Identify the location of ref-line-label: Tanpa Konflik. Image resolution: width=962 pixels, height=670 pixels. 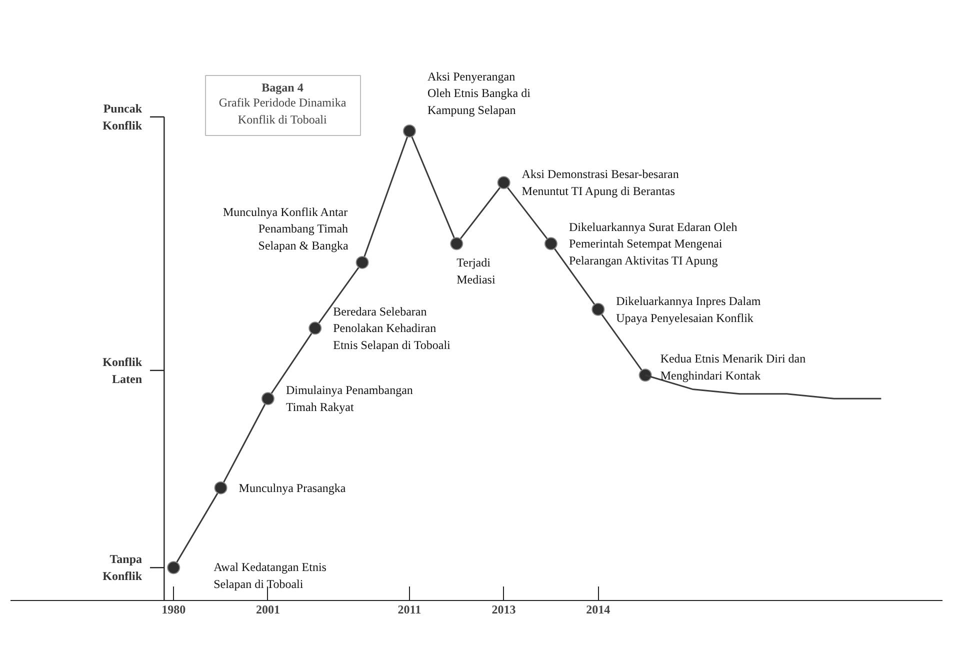
(122, 568).